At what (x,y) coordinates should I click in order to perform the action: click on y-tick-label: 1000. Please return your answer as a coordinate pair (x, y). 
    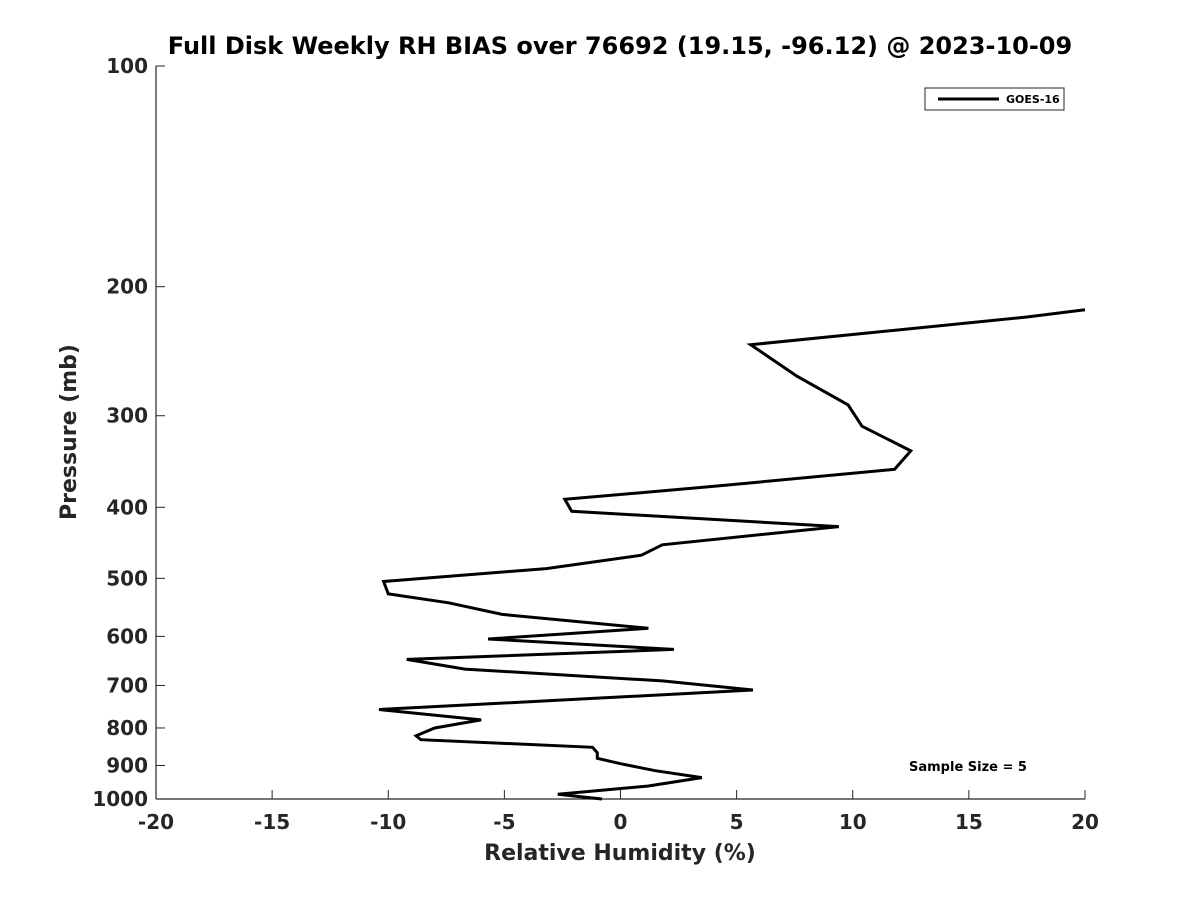
    Looking at the image, I should click on (120, 799).